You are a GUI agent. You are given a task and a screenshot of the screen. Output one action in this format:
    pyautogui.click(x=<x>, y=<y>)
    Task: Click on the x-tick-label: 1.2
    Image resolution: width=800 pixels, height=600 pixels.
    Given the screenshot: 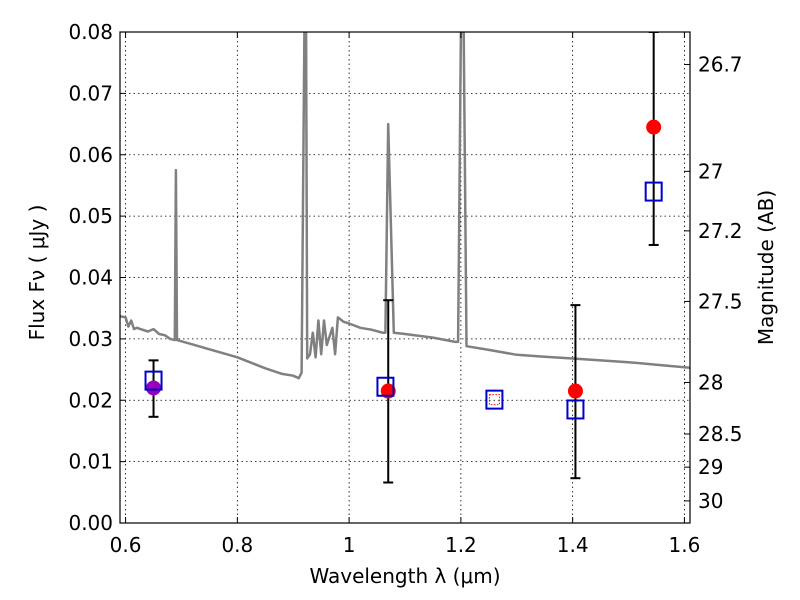 What is the action you would take?
    pyautogui.click(x=461, y=545)
    